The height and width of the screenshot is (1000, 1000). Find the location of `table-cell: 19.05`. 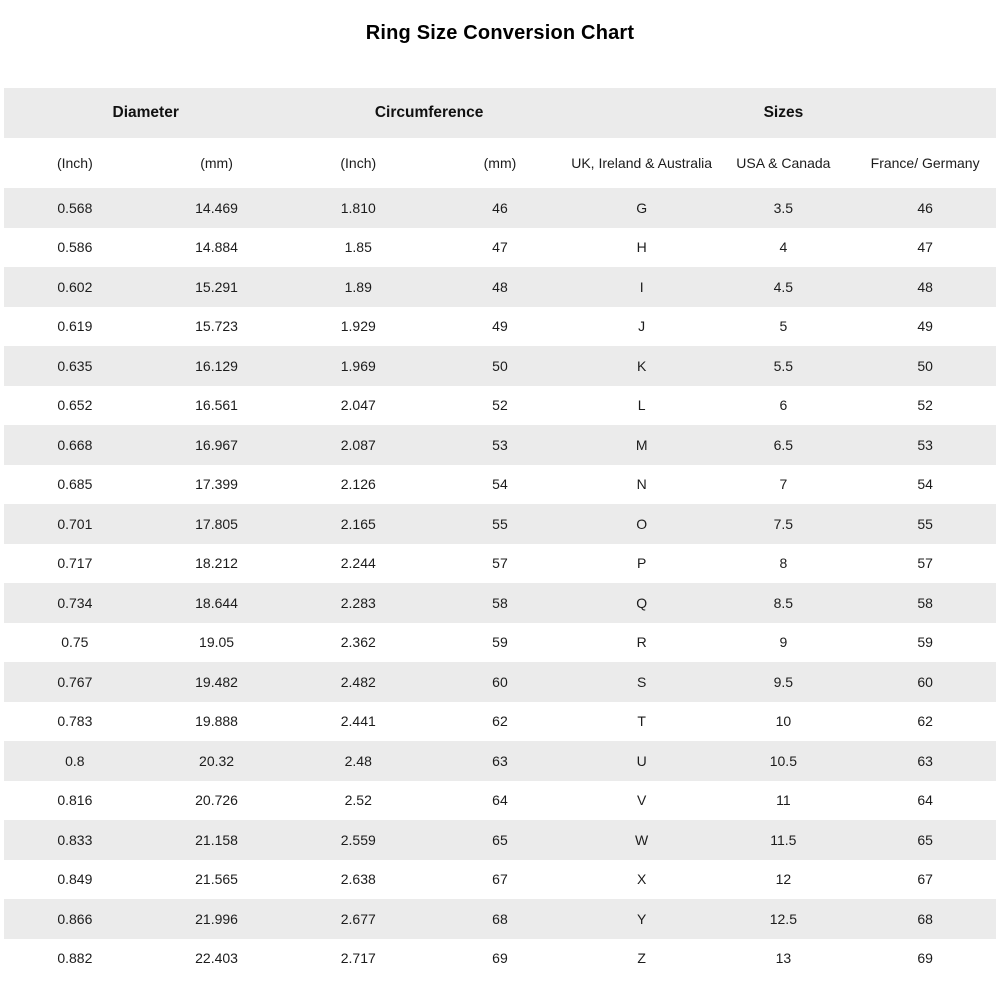

table-cell: 19.05 is located at coordinates (217, 642).